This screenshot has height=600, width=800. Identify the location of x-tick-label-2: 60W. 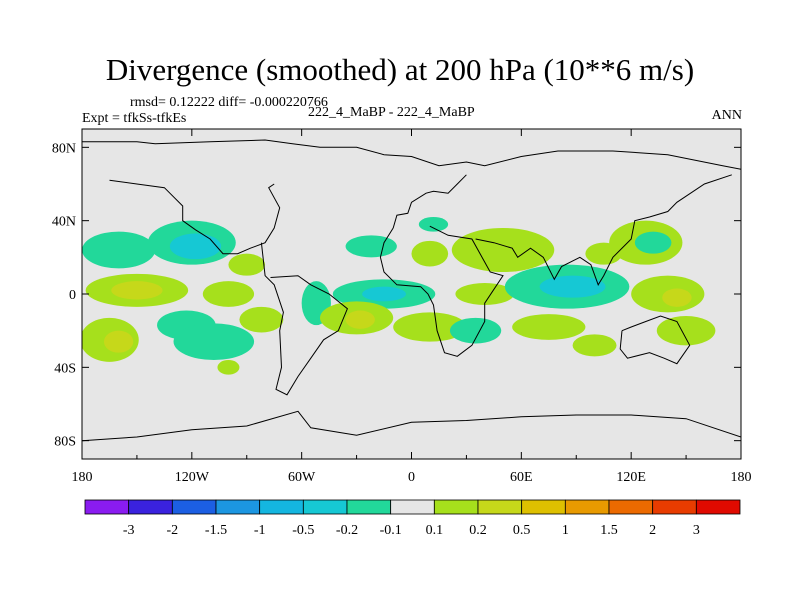
(302, 477).